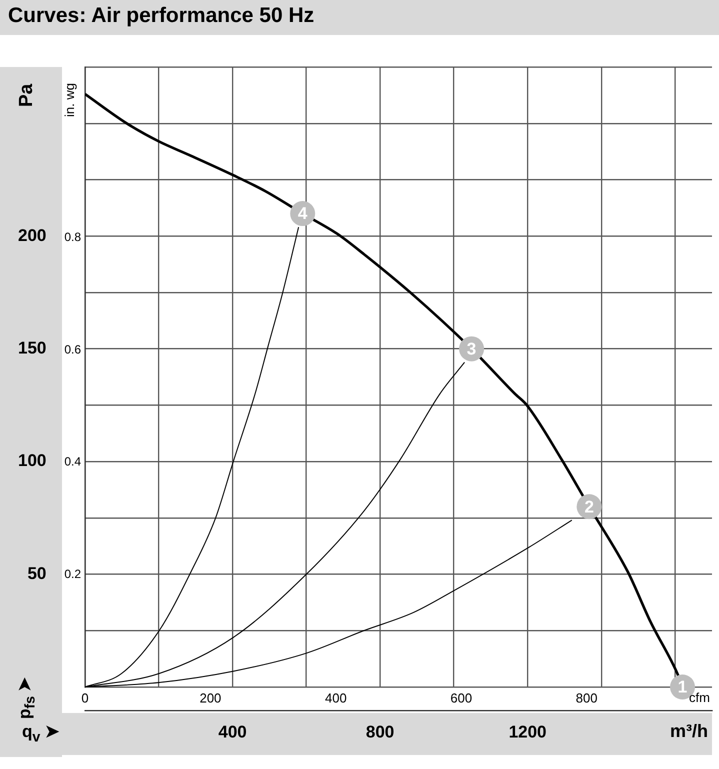  What do you see at coordinates (232, 732) in the screenshot?
I see `x-tick-label: 400` at bounding box center [232, 732].